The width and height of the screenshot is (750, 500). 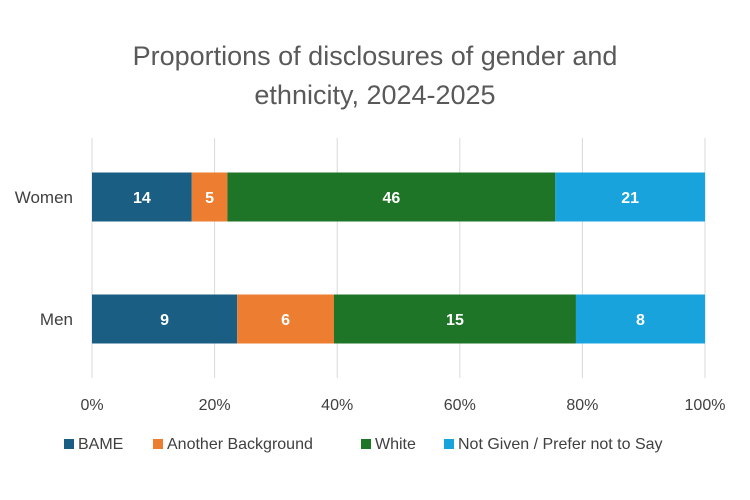 I want to click on x-tick-label: 0%, so click(x=91, y=405).